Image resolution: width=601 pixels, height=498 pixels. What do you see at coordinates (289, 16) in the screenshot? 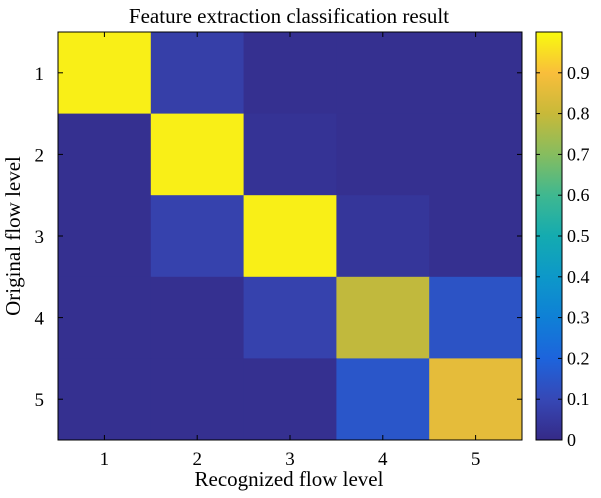
I see `chart-title: Feature extraction classification result` at bounding box center [289, 16].